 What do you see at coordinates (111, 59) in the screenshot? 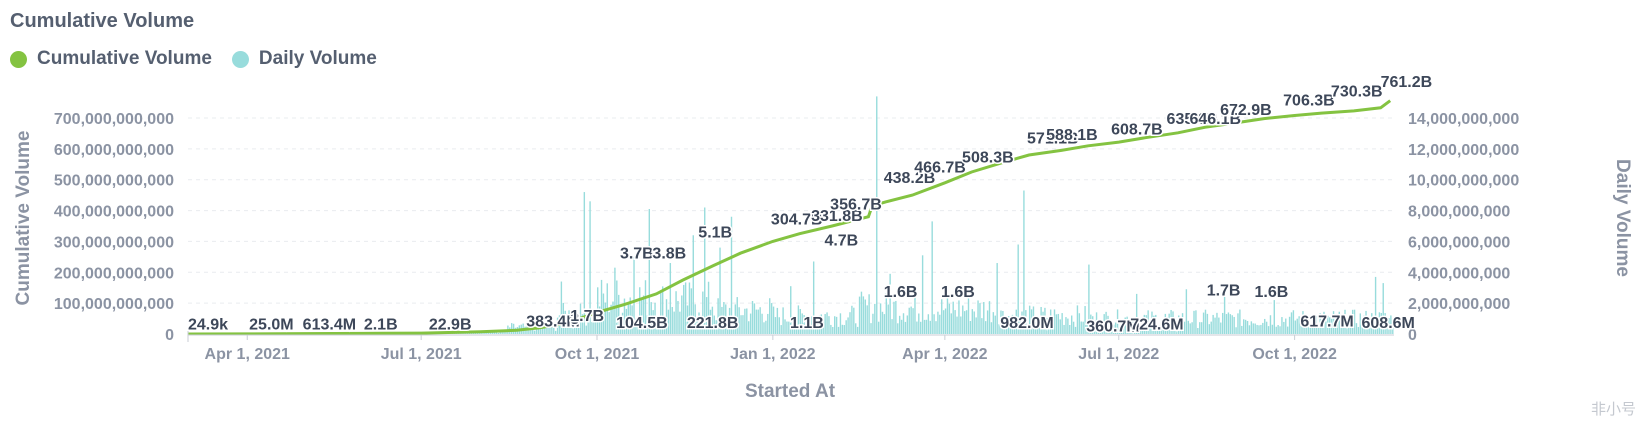
I see `legend-item-cumulative: Cumulative Volume` at bounding box center [111, 59].